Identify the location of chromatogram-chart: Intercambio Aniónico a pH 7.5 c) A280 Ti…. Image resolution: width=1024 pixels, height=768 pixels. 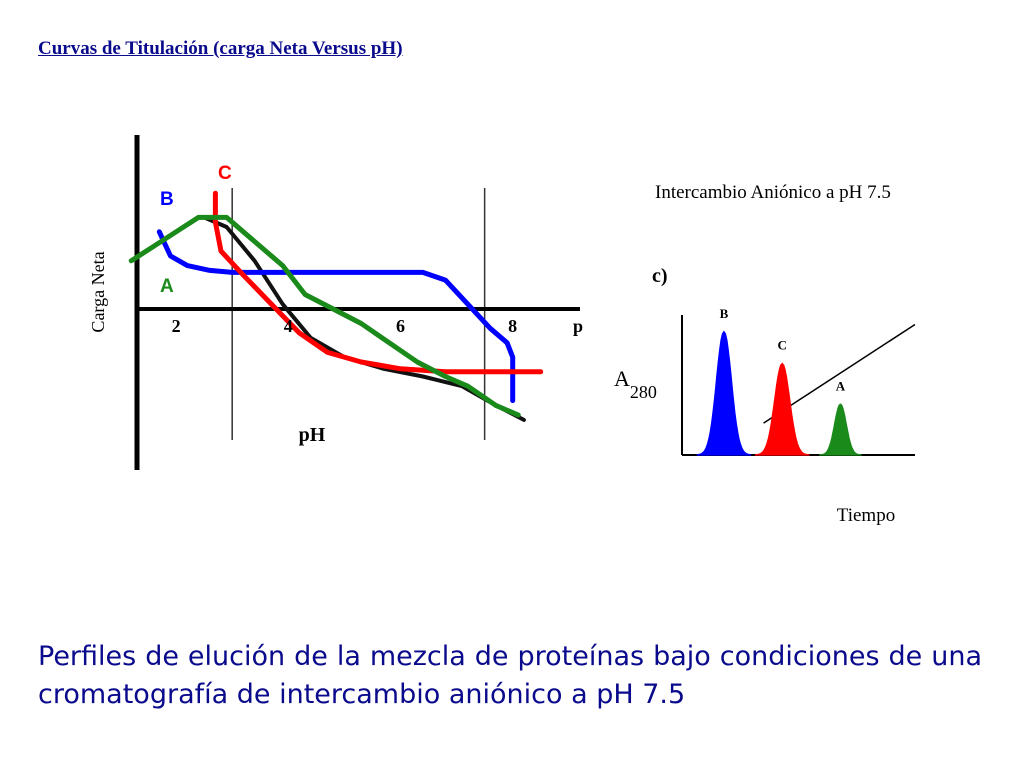
(765, 354).